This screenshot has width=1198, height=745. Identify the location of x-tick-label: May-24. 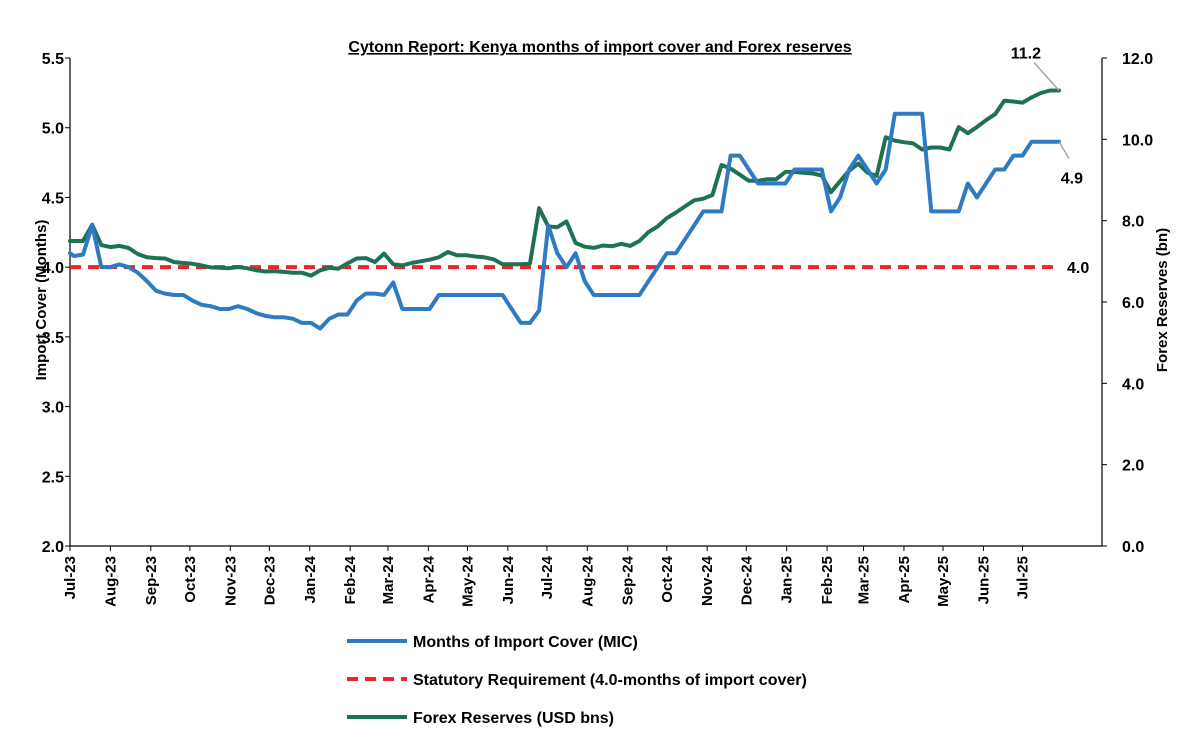
(467, 581).